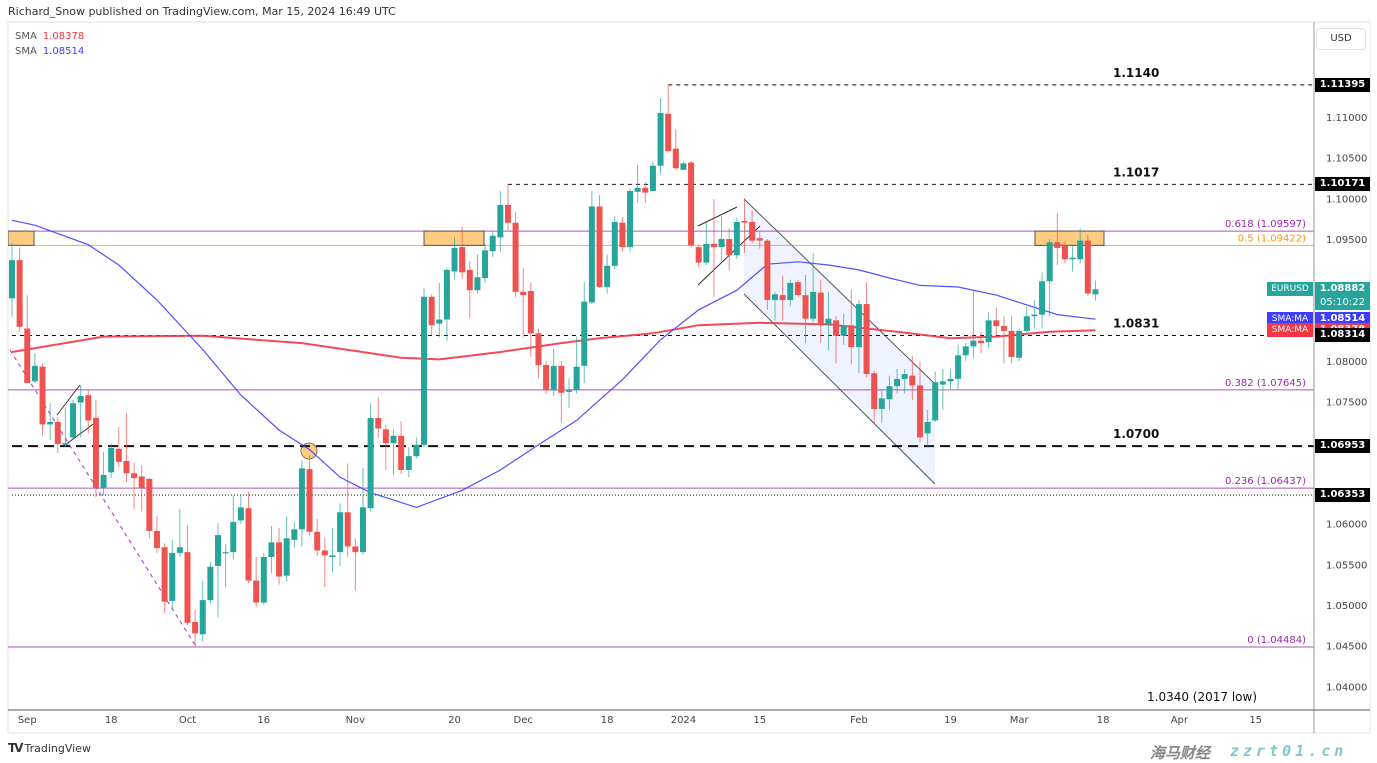 Image resolution: width=1377 pixels, height=763 pixels. What do you see at coordinates (1341, 39) in the screenshot?
I see `currency-button: USD` at bounding box center [1341, 39].